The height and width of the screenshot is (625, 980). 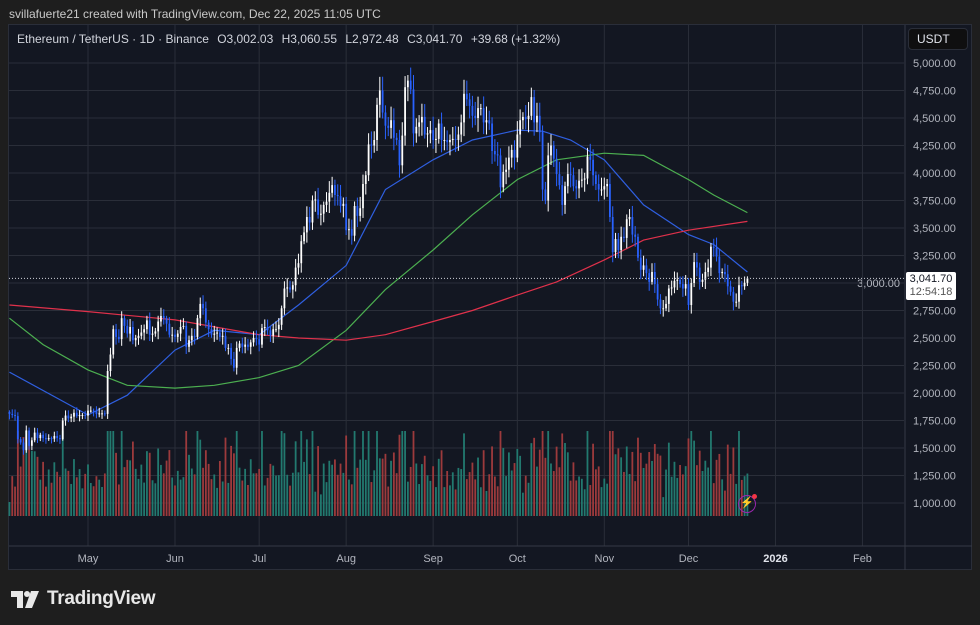 I want to click on bar-countdown: 12:54:18, so click(x=931, y=292).